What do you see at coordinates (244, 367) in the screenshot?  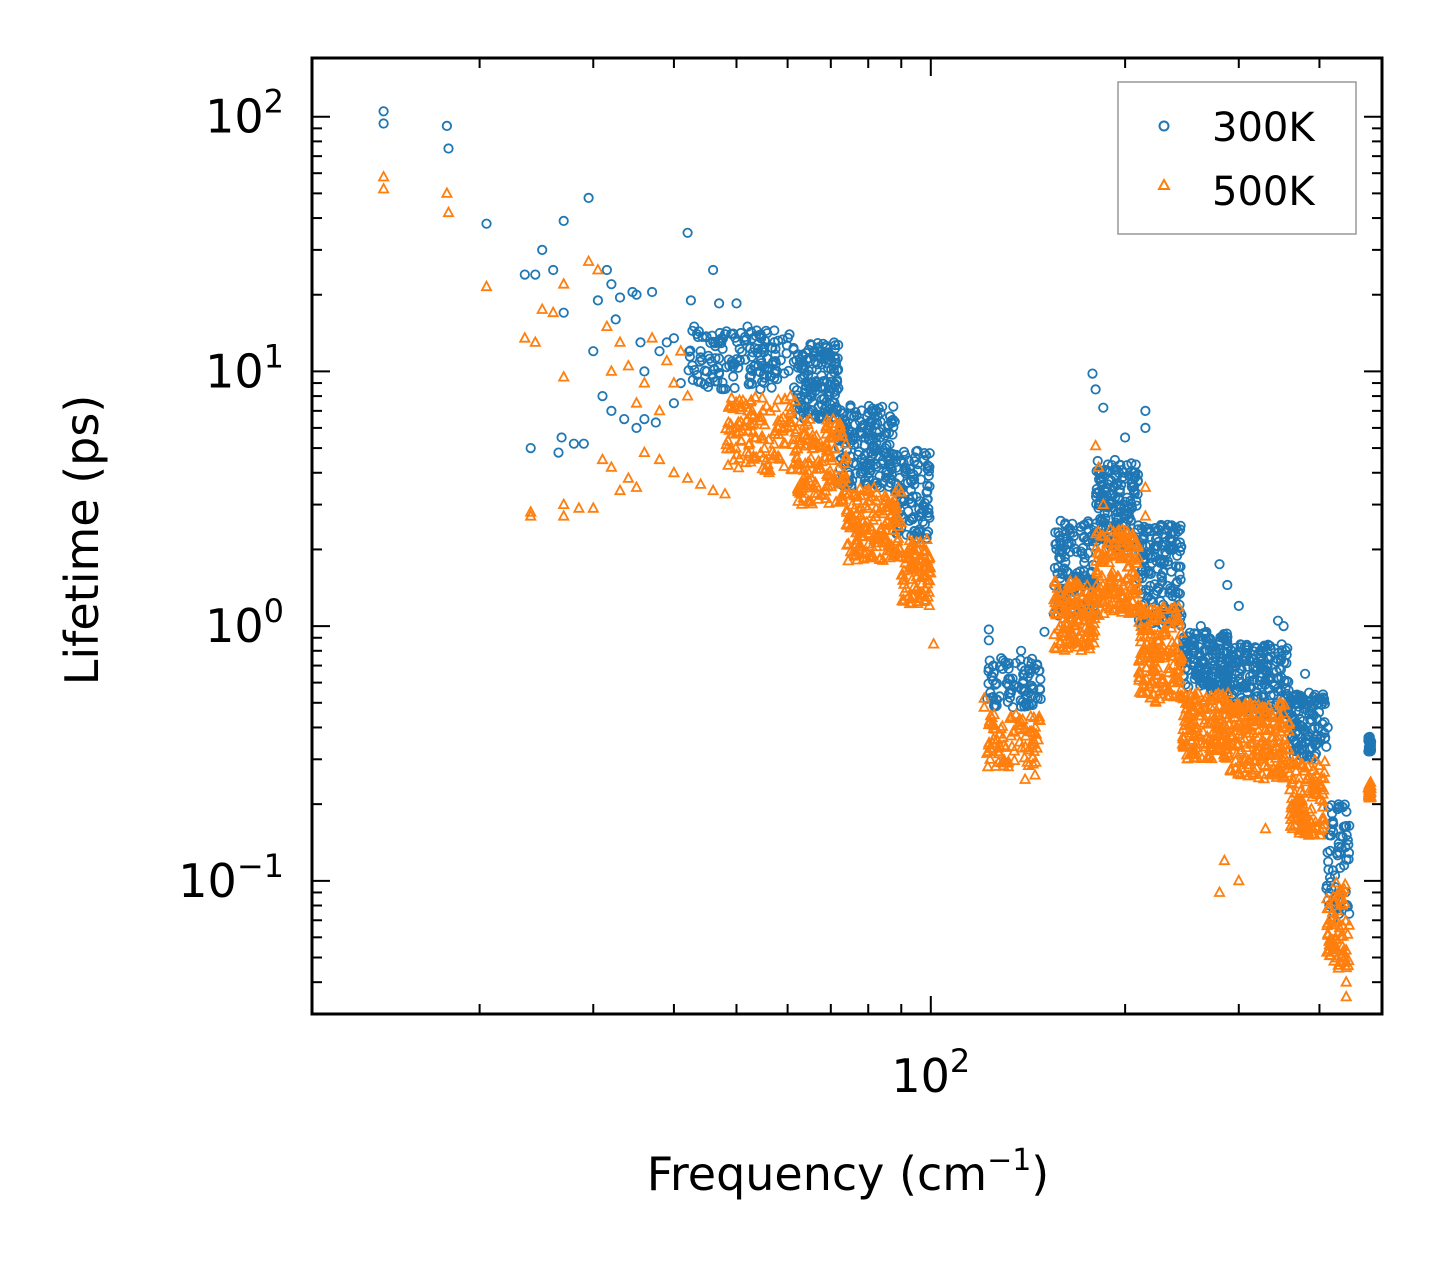 I see `y-tick-label: 101` at bounding box center [244, 367].